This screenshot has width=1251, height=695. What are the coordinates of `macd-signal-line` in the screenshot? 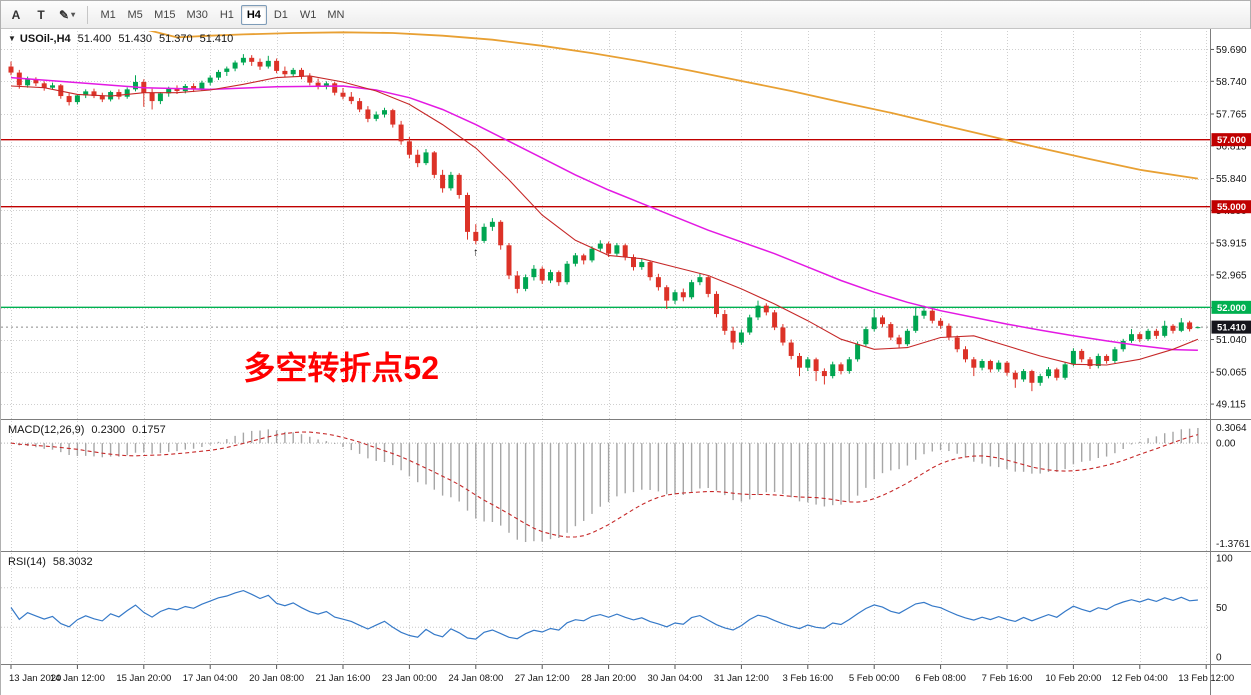 It's located at (604, 484).